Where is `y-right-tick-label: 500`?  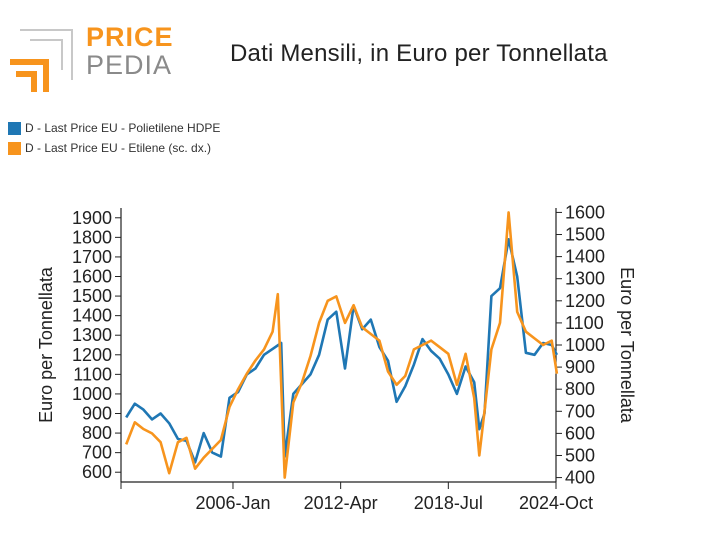 y-right-tick-label: 500 is located at coordinates (580, 455).